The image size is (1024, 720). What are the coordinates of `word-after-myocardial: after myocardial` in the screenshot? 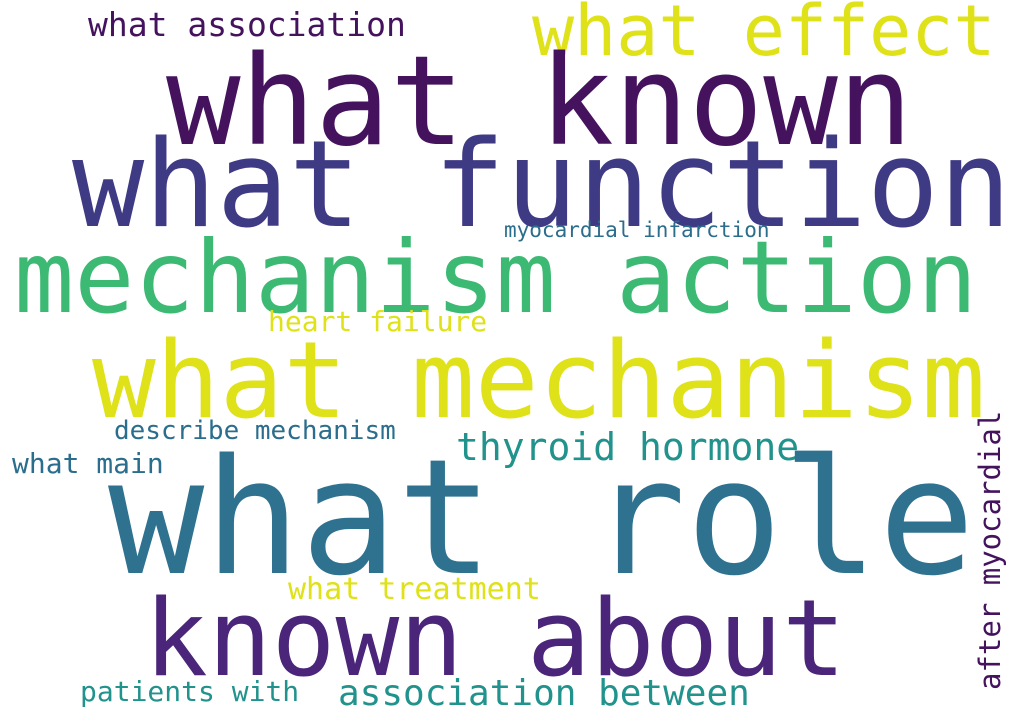 It's located at (990, 550).